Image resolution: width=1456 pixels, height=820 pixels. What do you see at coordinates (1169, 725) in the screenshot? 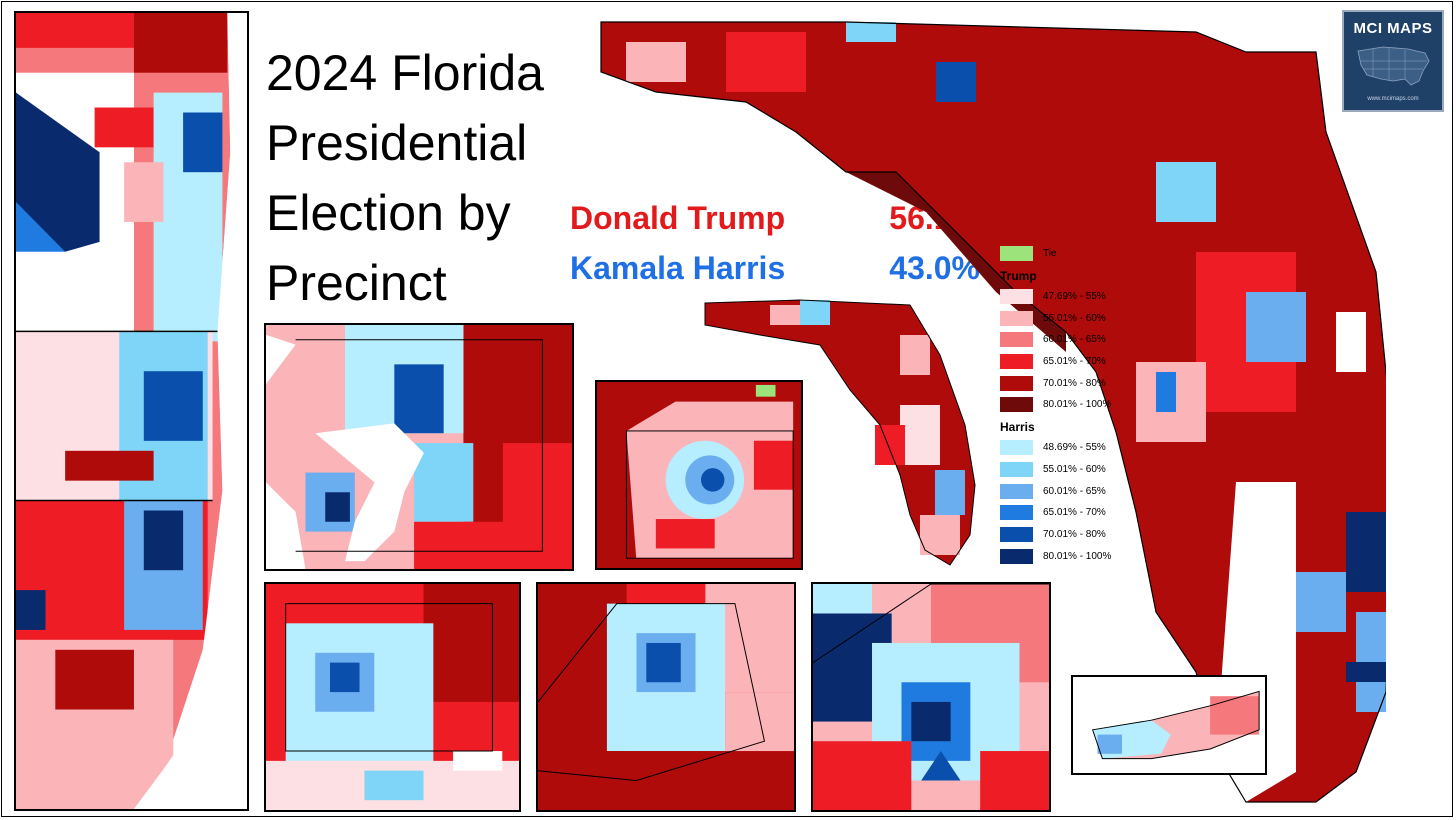
I see `inset-keys` at bounding box center [1169, 725].